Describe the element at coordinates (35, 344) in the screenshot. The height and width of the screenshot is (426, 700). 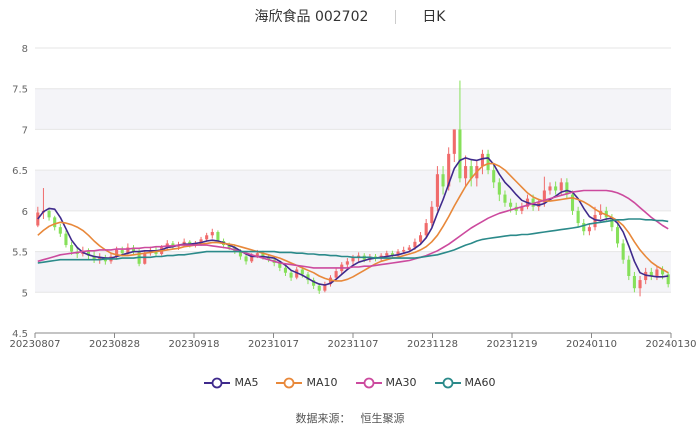
I see `x-tick-label: 20230807` at that location.